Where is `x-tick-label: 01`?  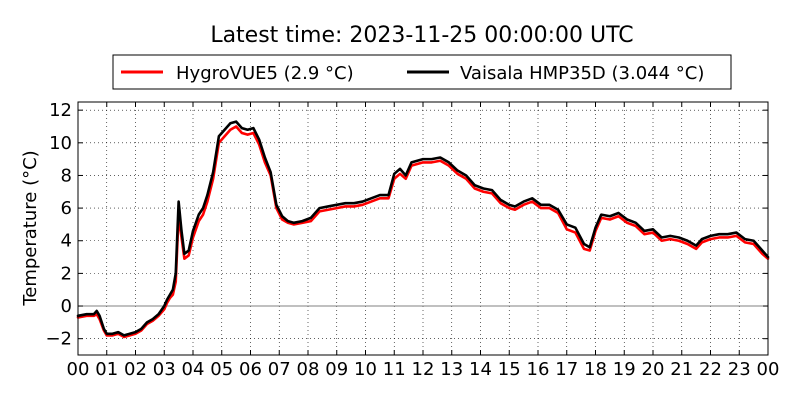
x-tick-label: 01 is located at coordinates (106, 369).